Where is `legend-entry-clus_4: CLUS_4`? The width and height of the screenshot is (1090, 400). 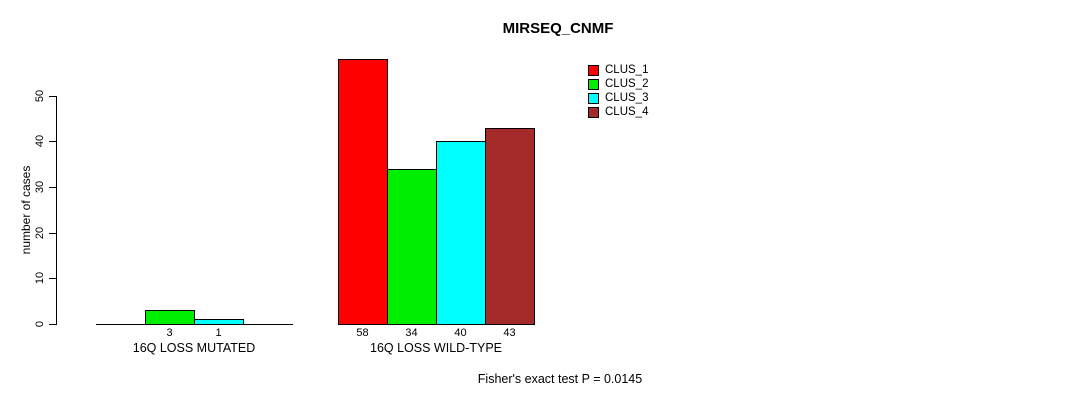 legend-entry-clus_4: CLUS_4 is located at coordinates (618, 112).